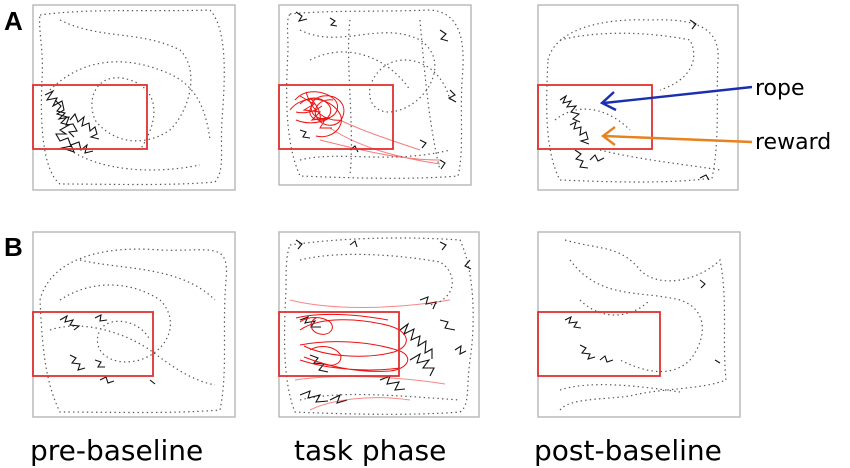  I want to click on roi-box-b-post, so click(599, 344).